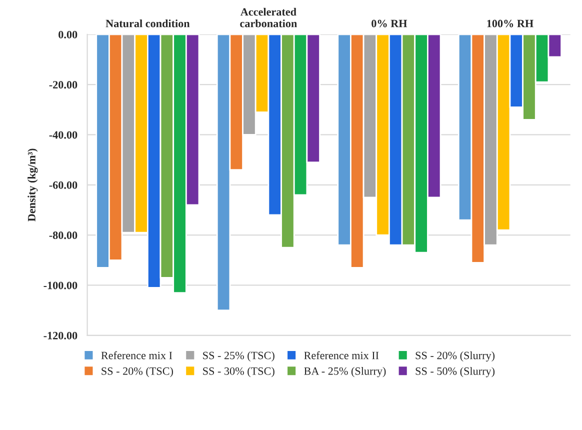 This screenshot has height=430, width=582. Describe the element at coordinates (63, 85) in the screenshot. I see `y-tick-label: -20.00` at that location.